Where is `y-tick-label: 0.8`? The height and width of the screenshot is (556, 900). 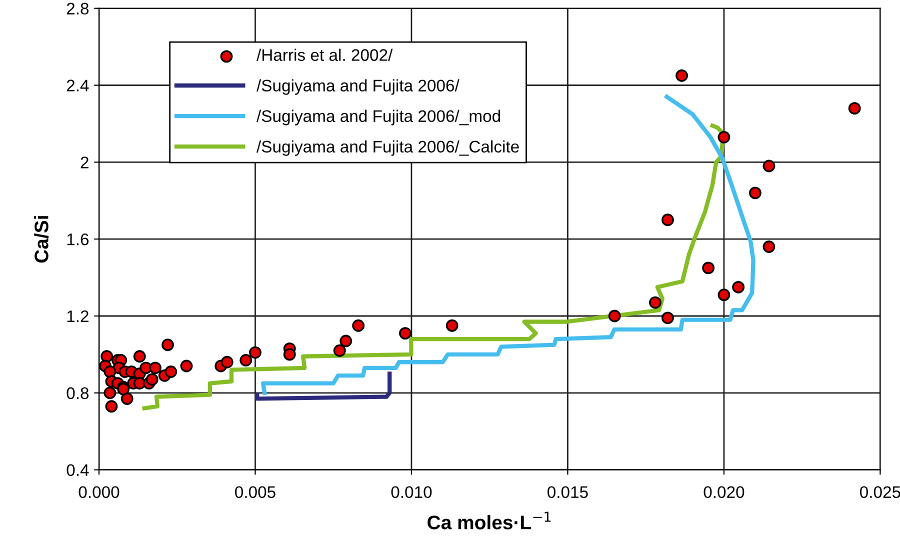
y-tick-label: 0.8 is located at coordinates (77, 393).